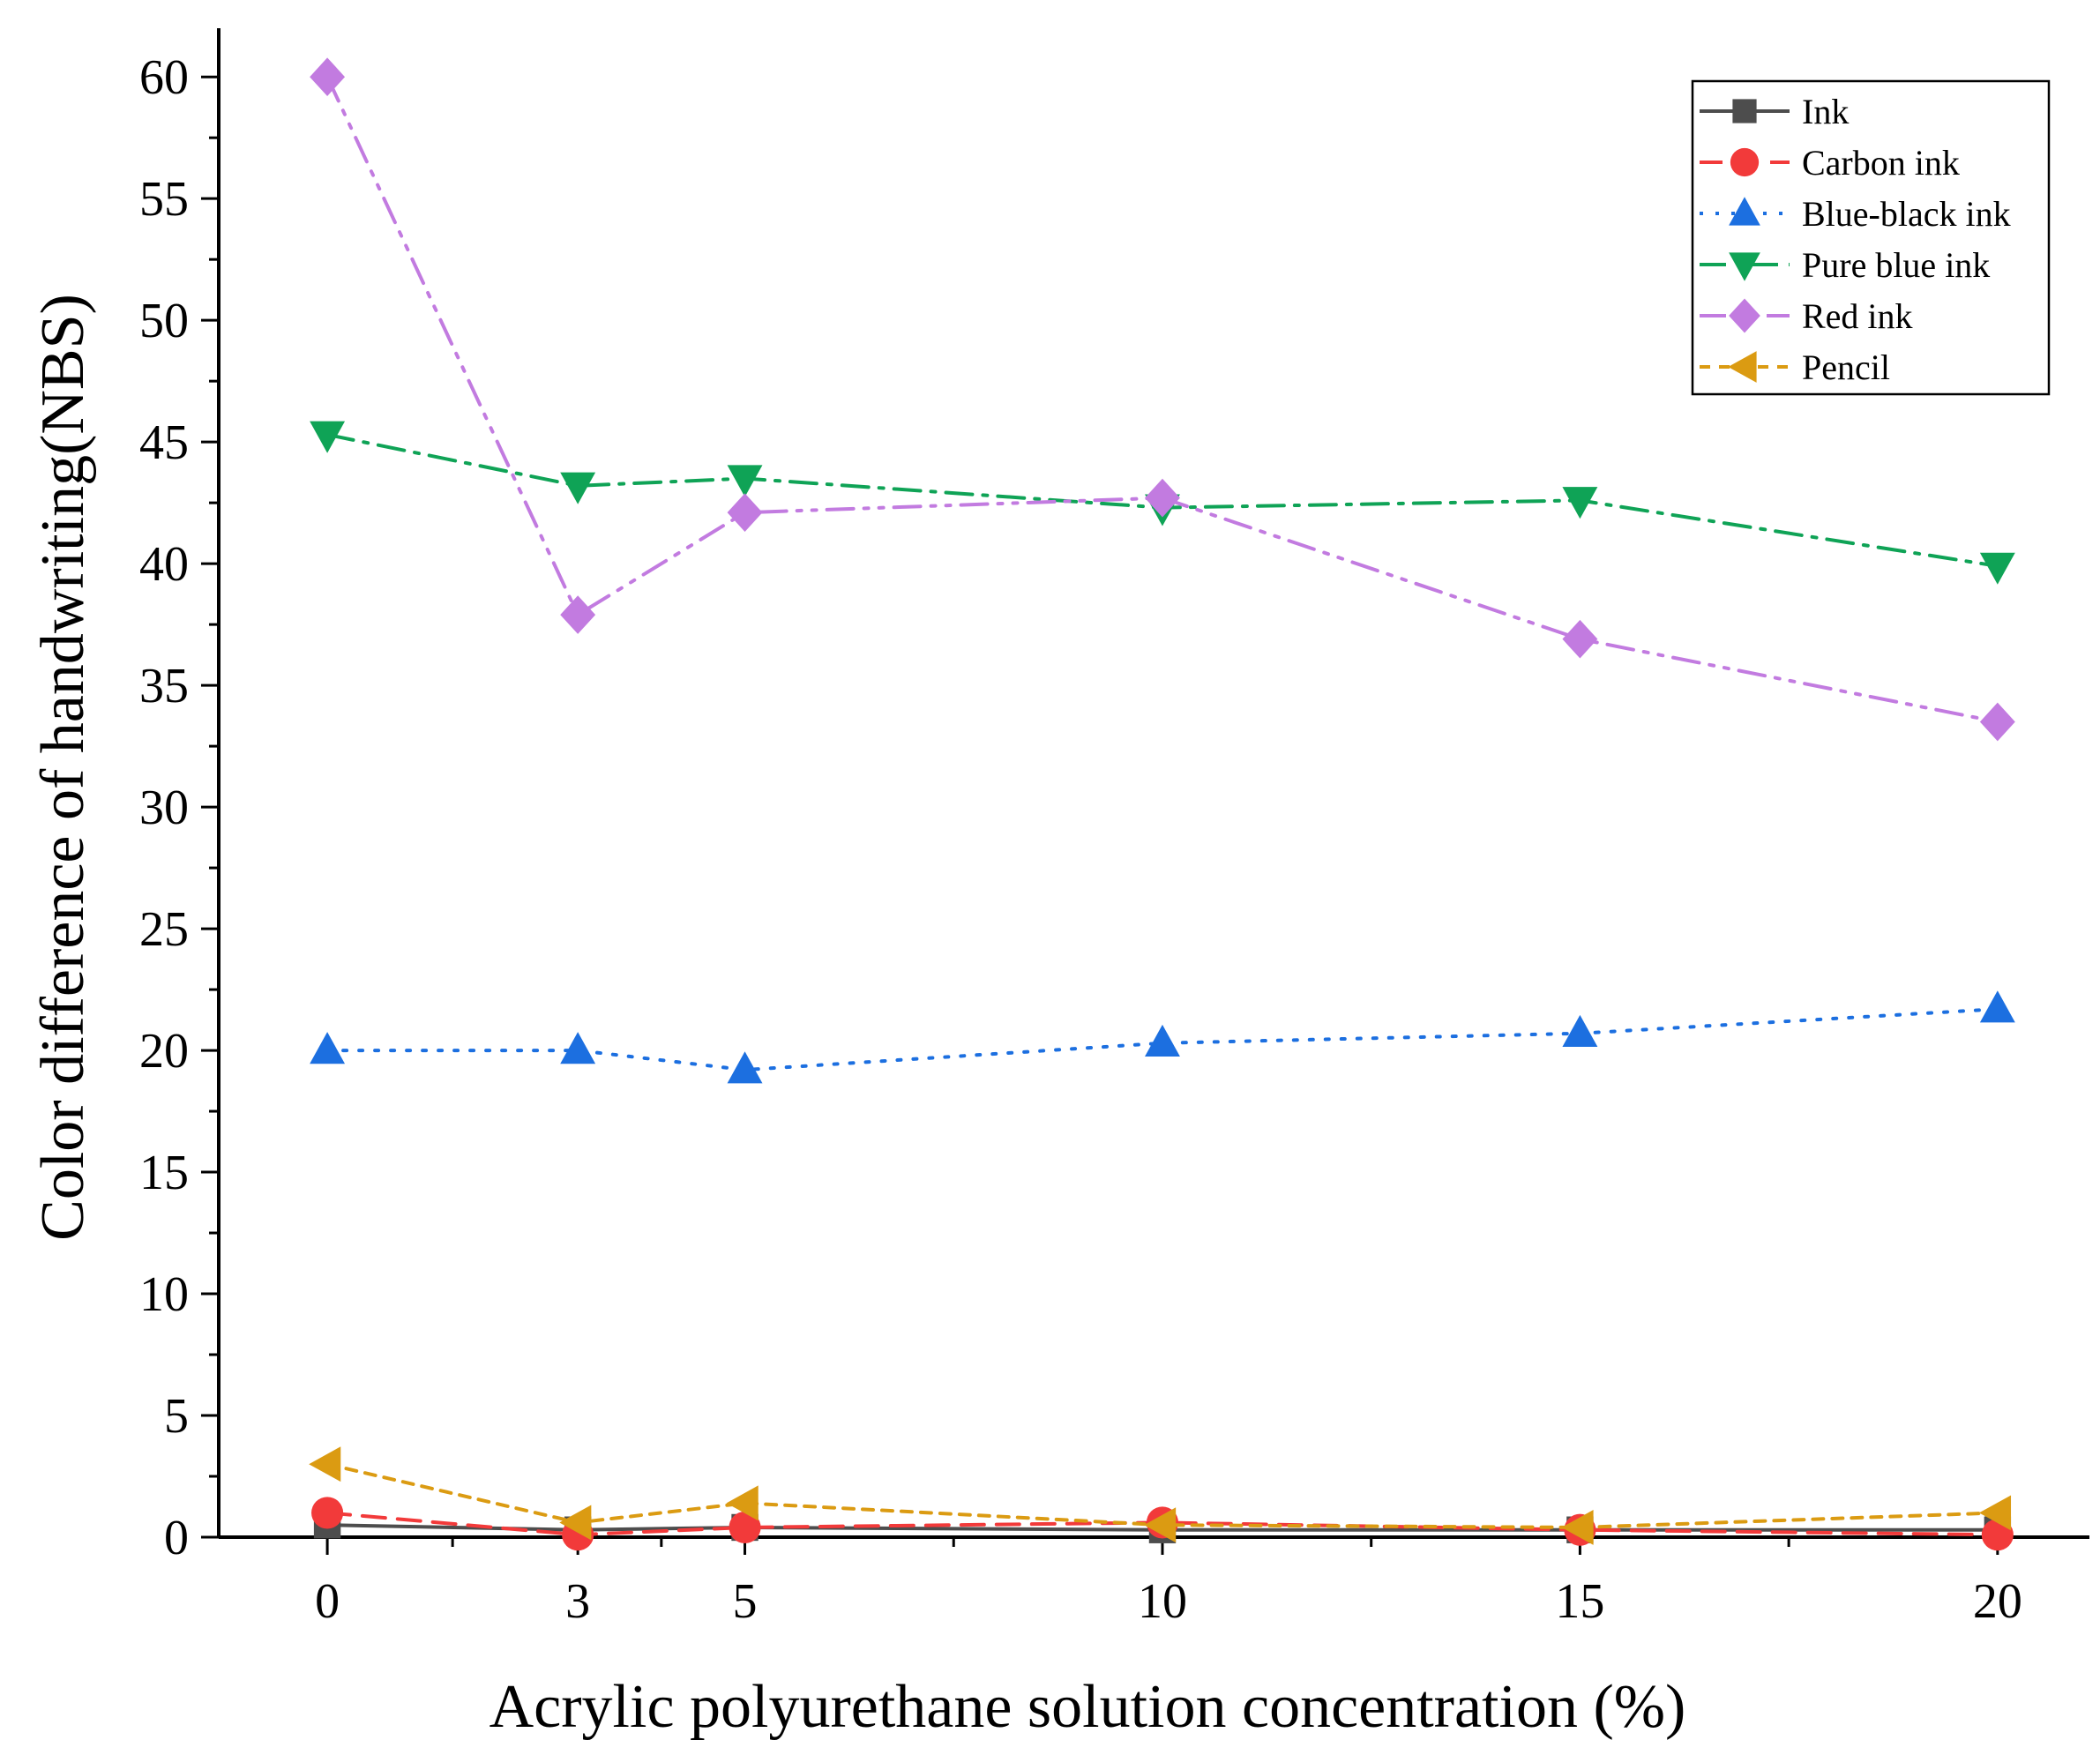 The width and height of the screenshot is (2100, 1755). What do you see at coordinates (164, 442) in the screenshot?
I see `y-tick-label: 45` at bounding box center [164, 442].